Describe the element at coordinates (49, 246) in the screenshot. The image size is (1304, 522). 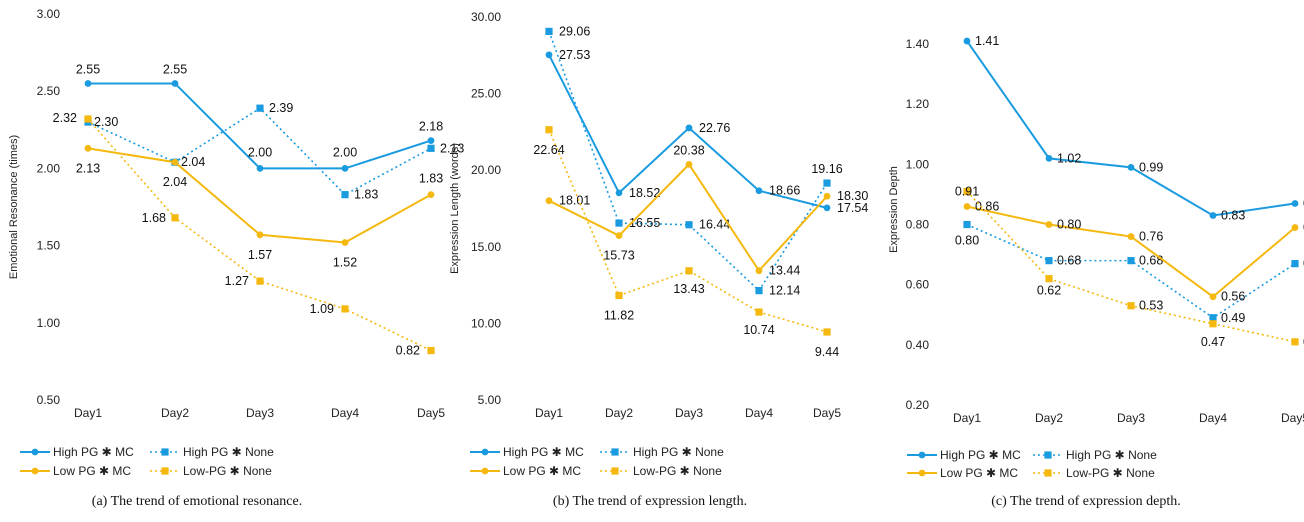
I see `y-tick-label: 1.50` at that location.